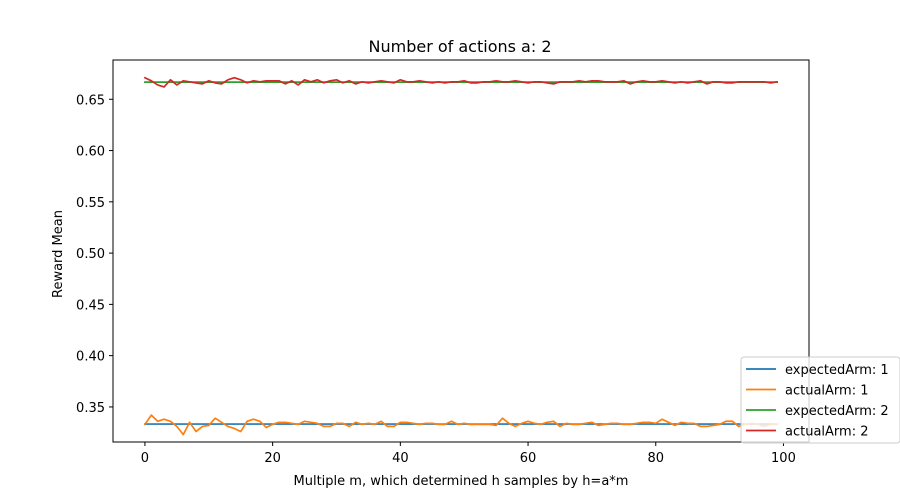  I want to click on y-tick-label: 0.45, so click(90, 305).